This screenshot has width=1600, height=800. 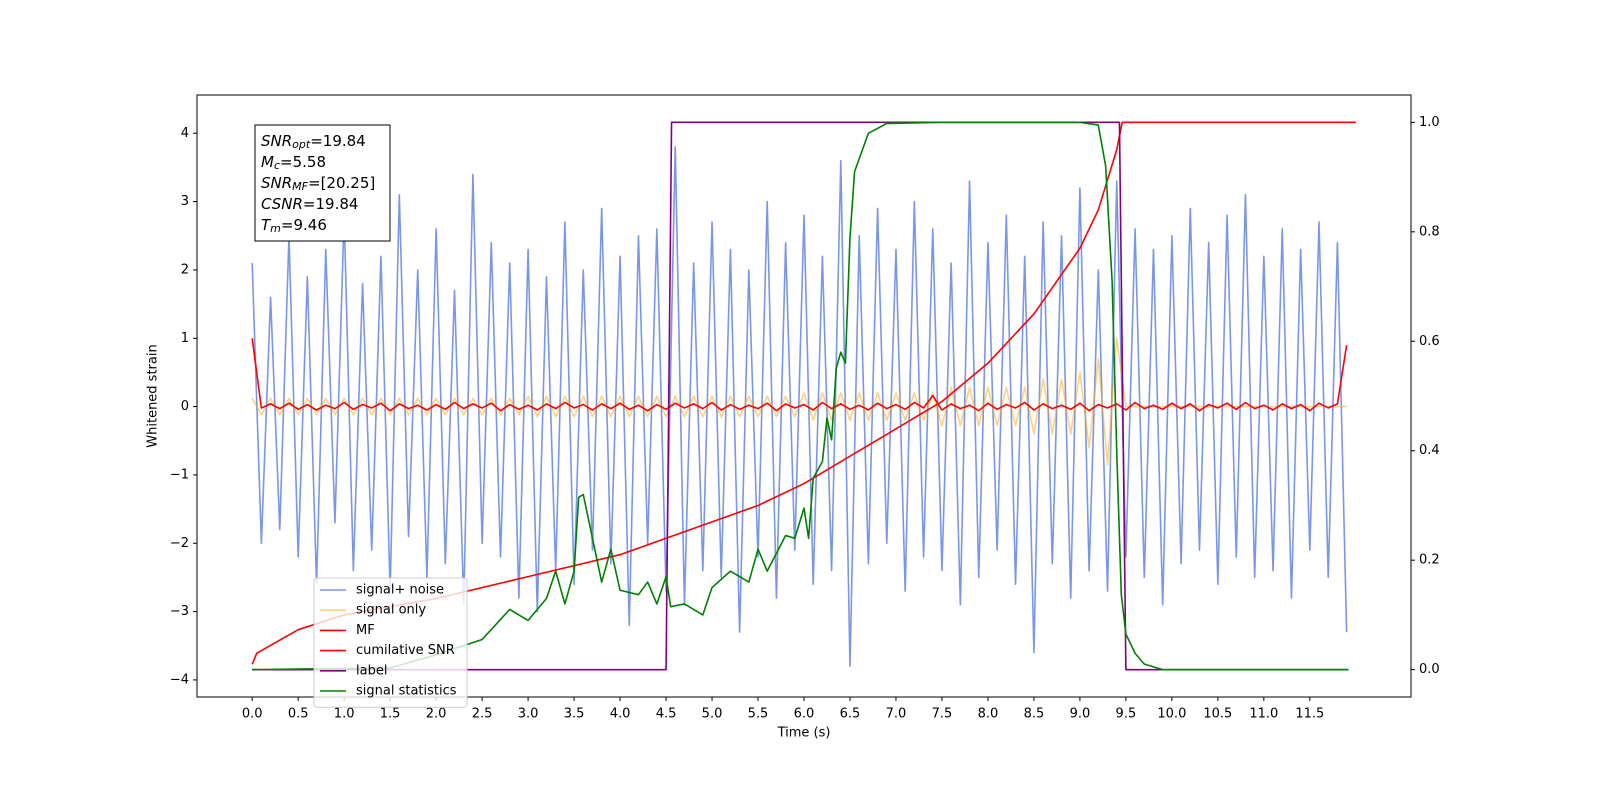 I want to click on annotation-sub: MF, so click(x=300, y=186).